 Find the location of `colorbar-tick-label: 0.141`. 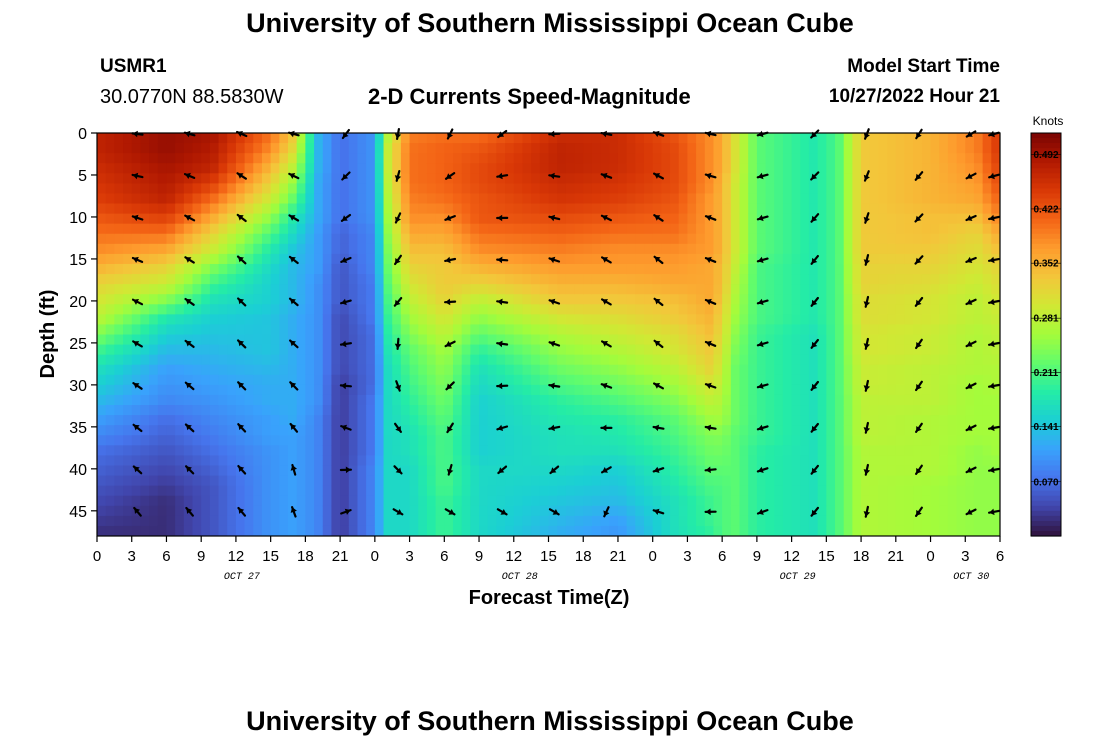

colorbar-tick-label: 0.141 is located at coordinates (1045, 427).